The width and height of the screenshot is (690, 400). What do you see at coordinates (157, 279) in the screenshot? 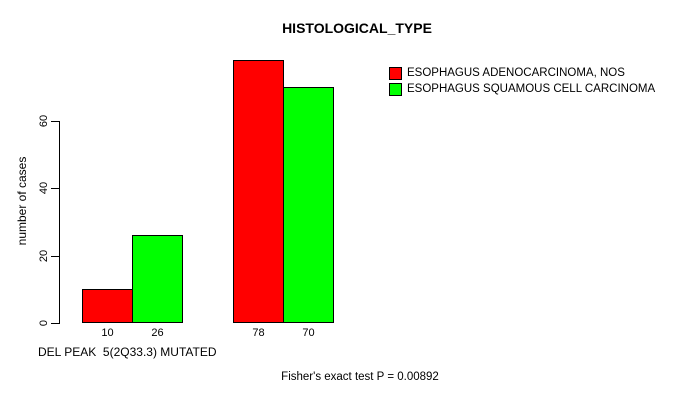
I see `bar-series2-group1` at bounding box center [157, 279].